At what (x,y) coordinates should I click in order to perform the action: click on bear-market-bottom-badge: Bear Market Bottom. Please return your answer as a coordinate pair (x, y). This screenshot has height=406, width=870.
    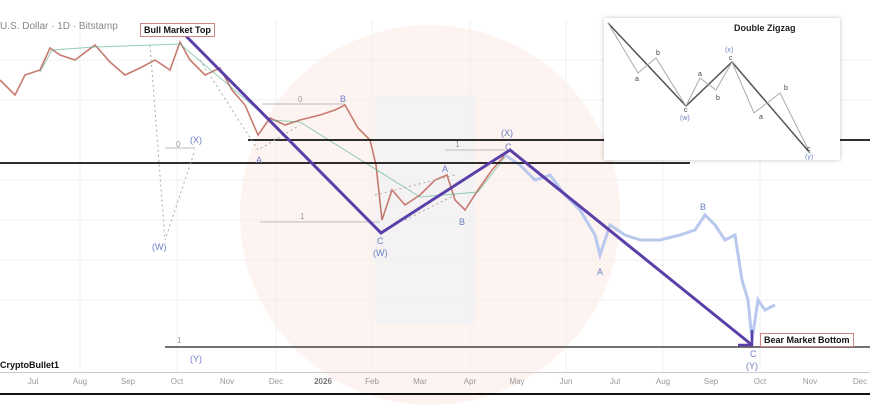
    Looking at the image, I should click on (807, 340).